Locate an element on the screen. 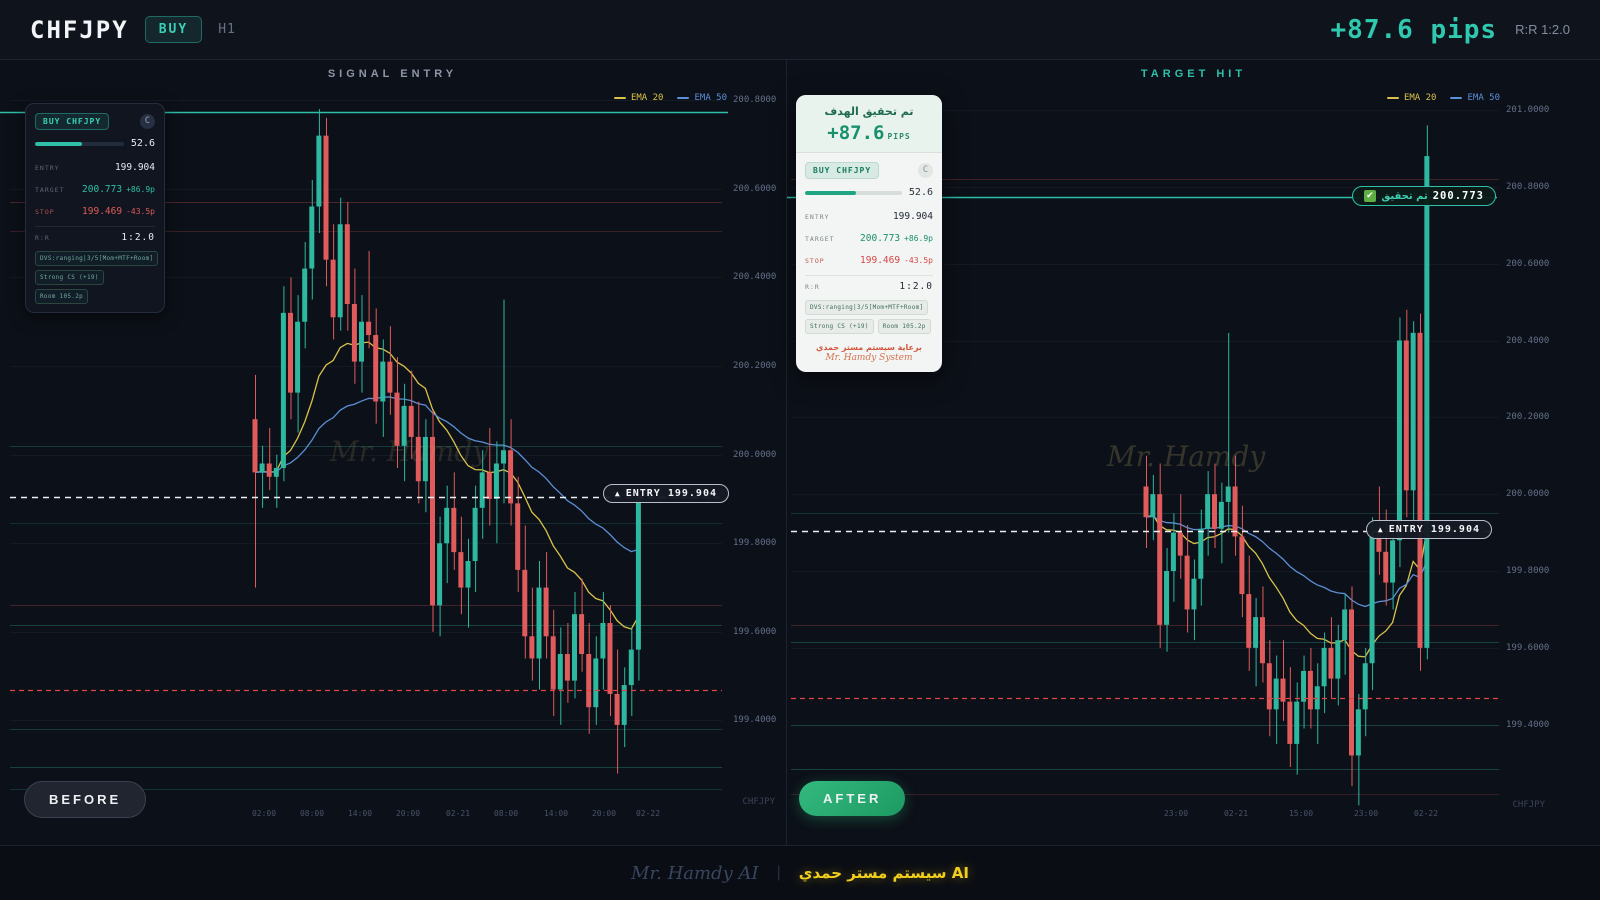 The height and width of the screenshot is (900, 1600). footer-brand-script: Mr. Hamdy AI is located at coordinates (695, 873).